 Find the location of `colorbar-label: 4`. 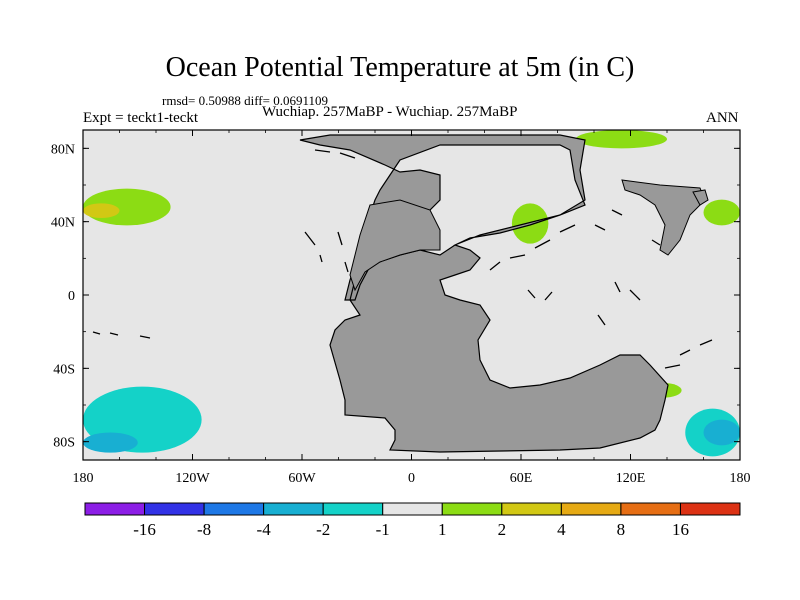

colorbar-label: 4 is located at coordinates (561, 529).